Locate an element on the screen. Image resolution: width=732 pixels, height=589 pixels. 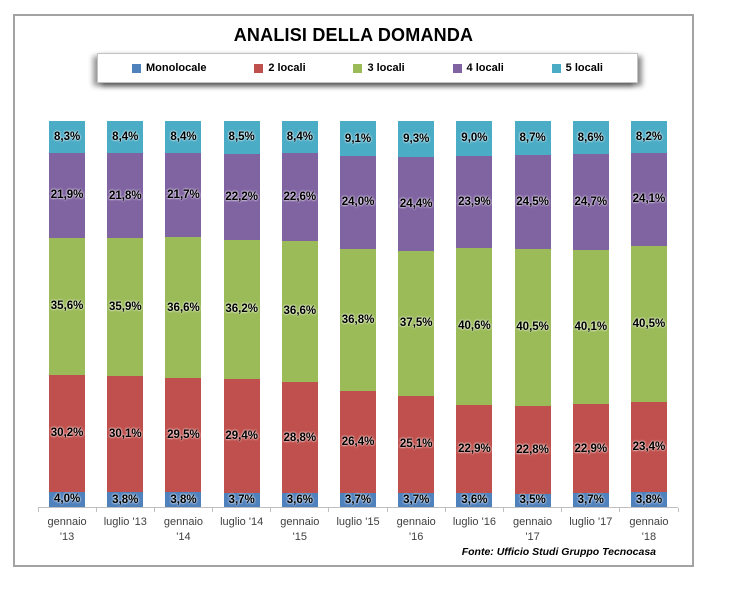
bar-segment-4-locali: 24,0% is located at coordinates (358, 202).